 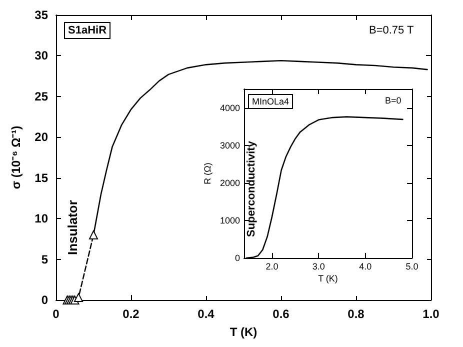 I want to click on x-tick-label: 0.4, so click(x=206, y=314).